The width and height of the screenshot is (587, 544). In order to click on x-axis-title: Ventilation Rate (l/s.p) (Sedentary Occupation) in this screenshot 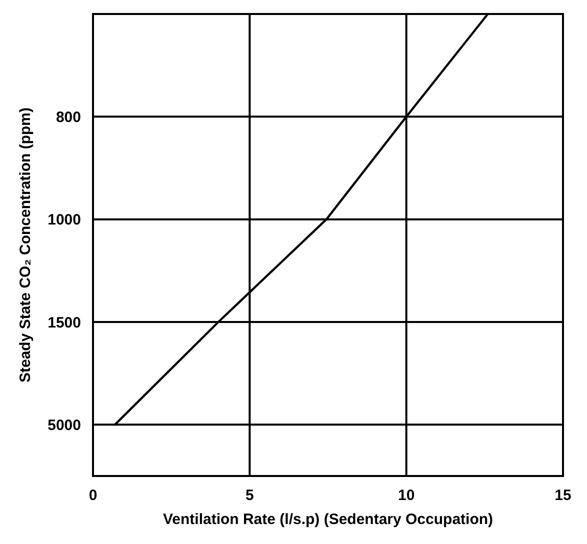, I will do `click(328, 519)`.